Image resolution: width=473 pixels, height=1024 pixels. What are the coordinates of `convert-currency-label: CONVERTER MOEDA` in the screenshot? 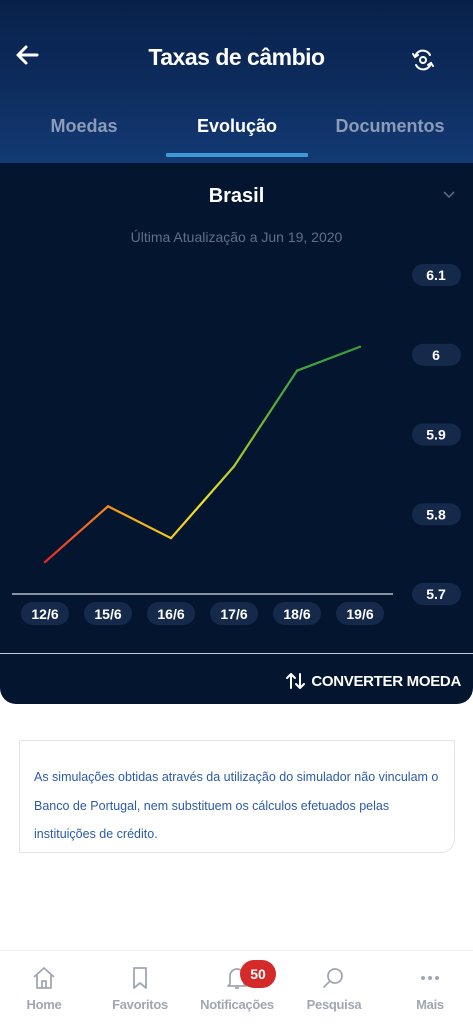 It's located at (386, 681).